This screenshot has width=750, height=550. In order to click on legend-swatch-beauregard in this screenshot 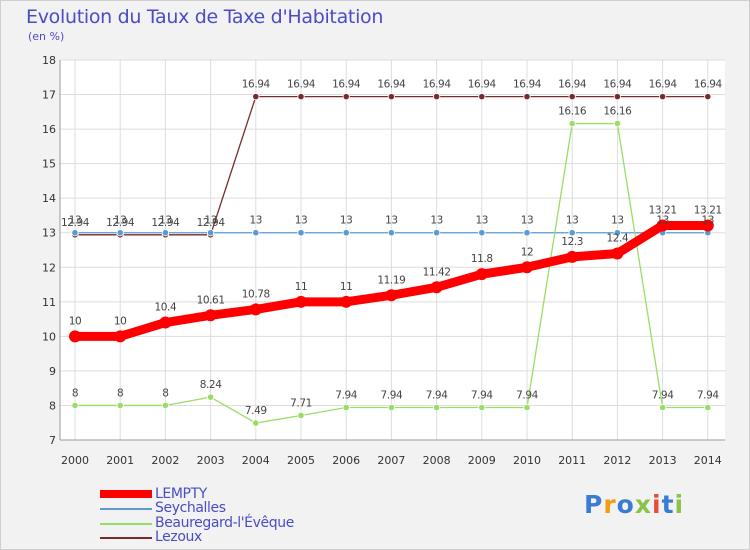, I will do `click(126, 524)`.